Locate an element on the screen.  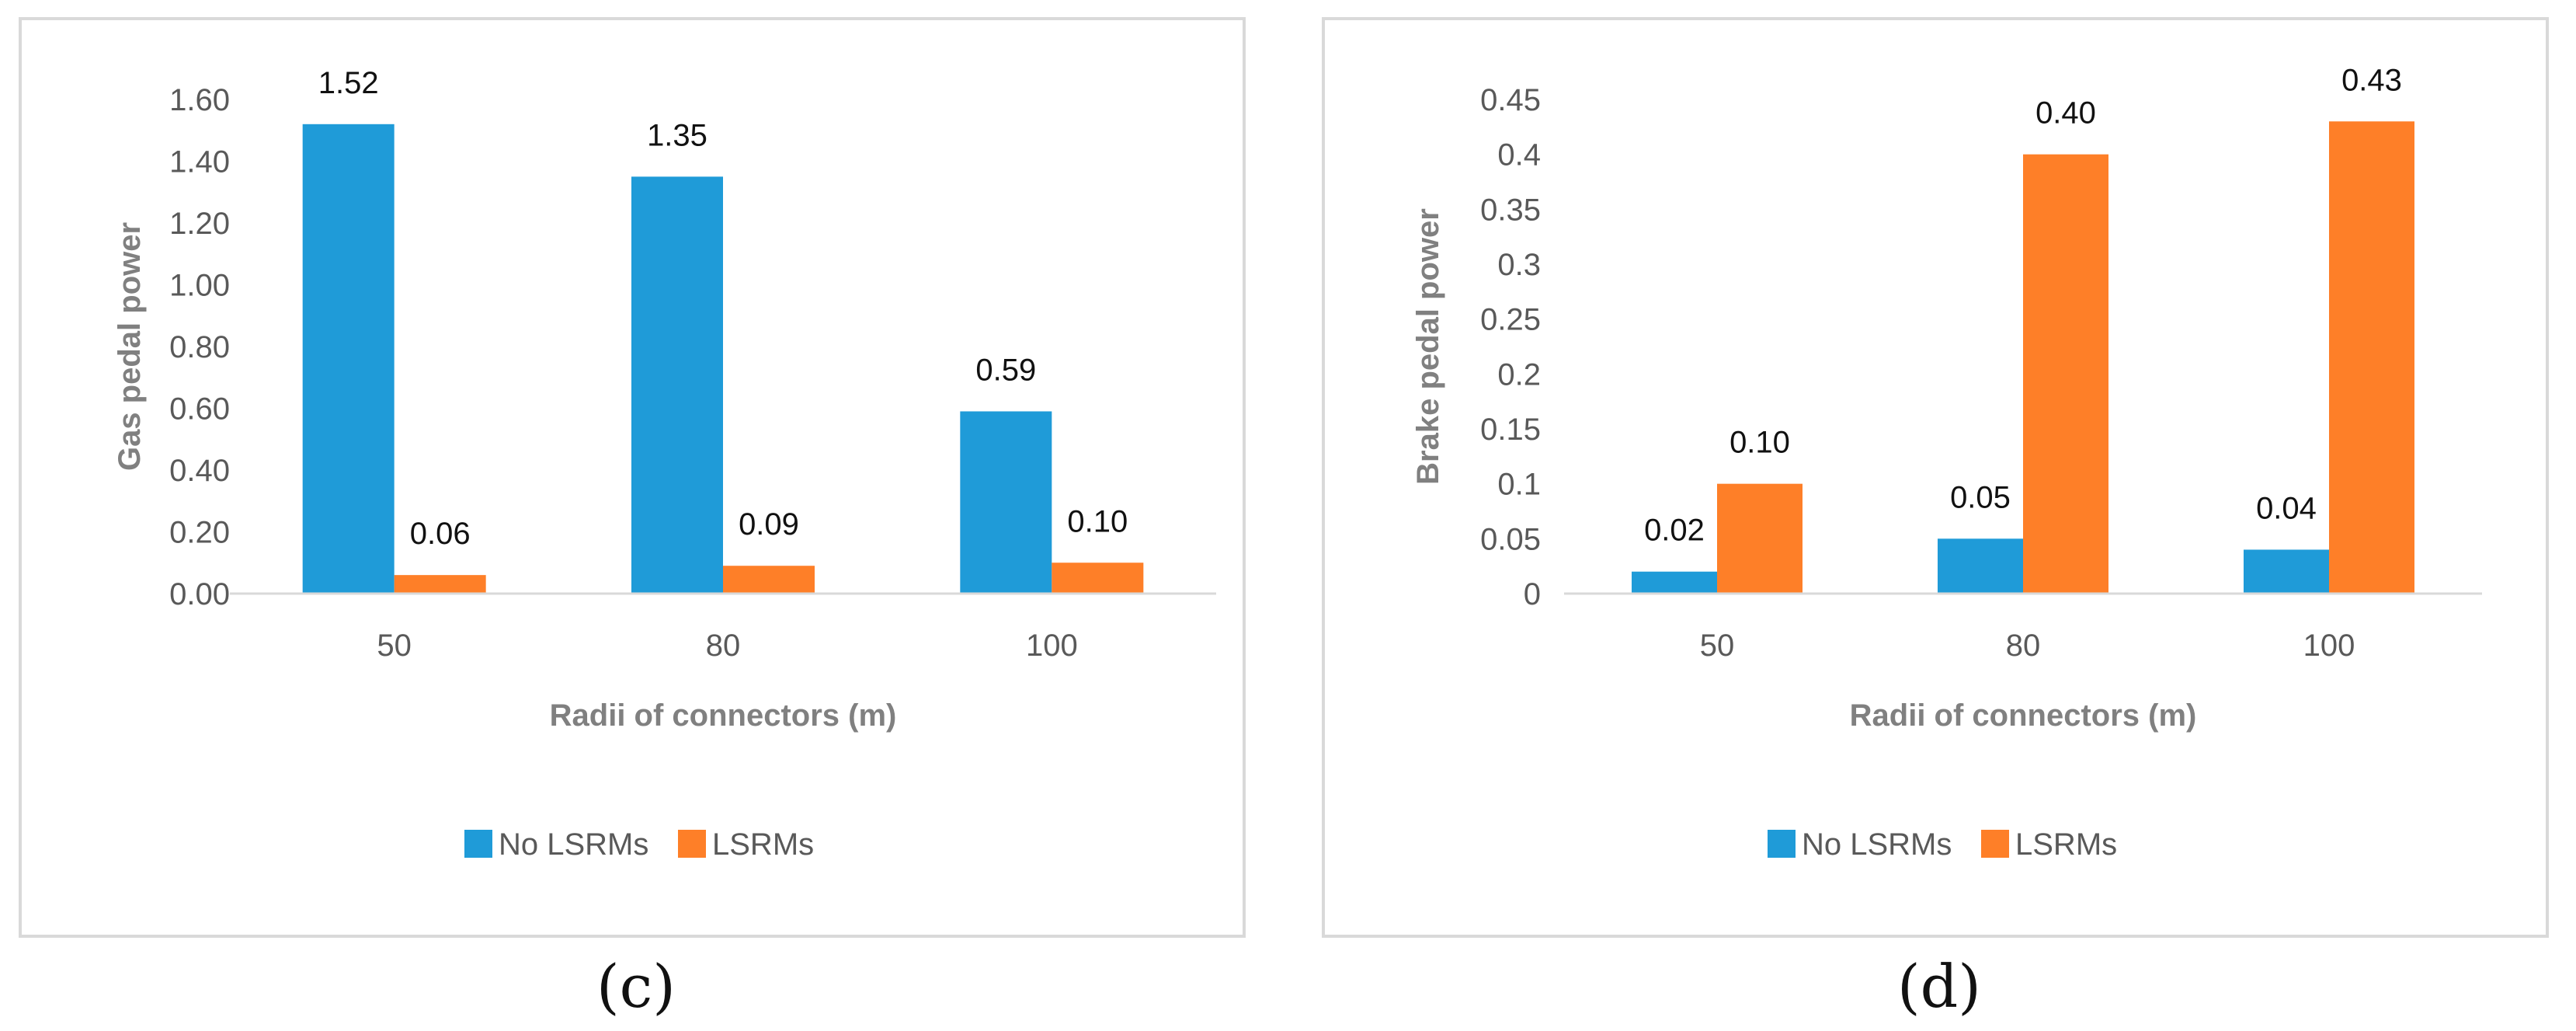
y-axis-title: Gas pedal power is located at coordinates (130, 346).